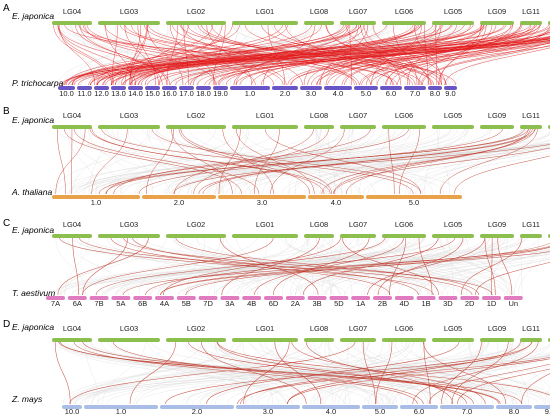  Describe the element at coordinates (169, 93) in the screenshot. I see `bottom-chromosome-label: 16.0` at that location.